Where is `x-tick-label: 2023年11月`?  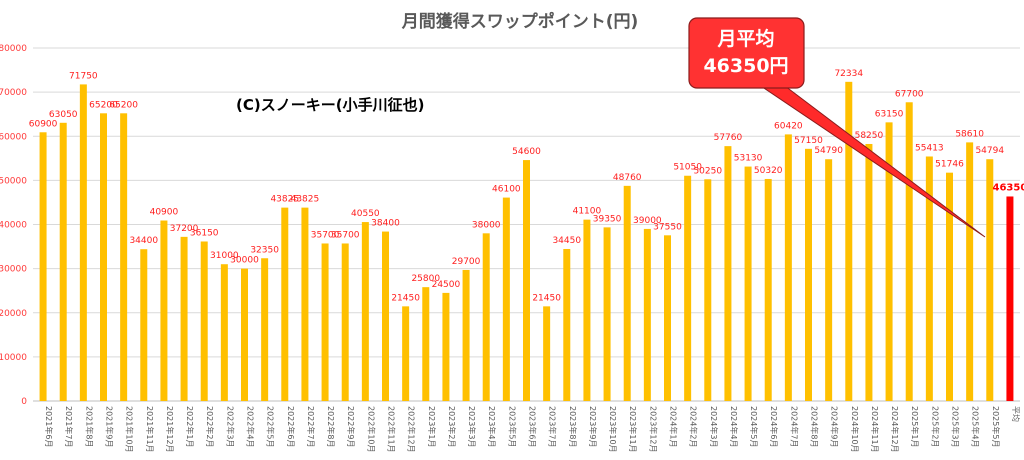
x-tick-label: 2023年11月 is located at coordinates (633, 429).